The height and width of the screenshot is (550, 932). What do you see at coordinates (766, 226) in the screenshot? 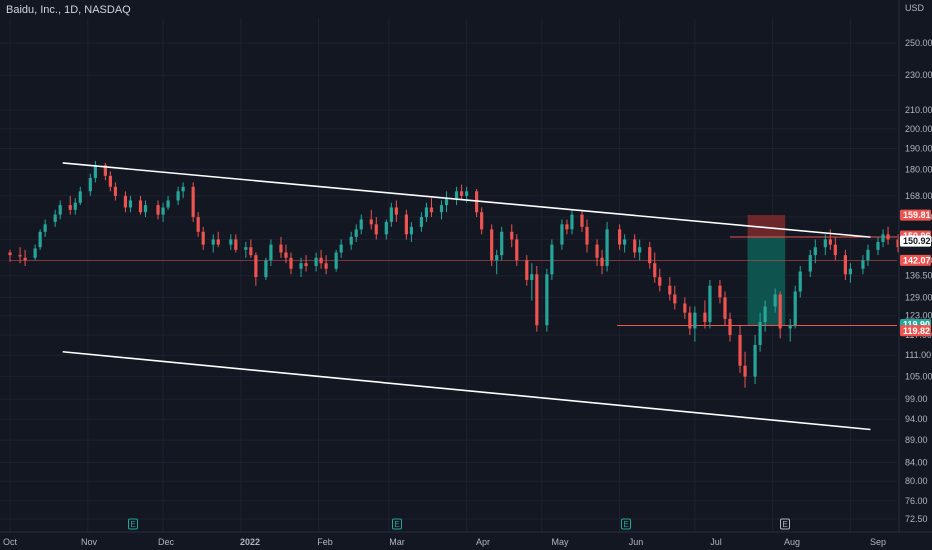
I see `stop-loss-zone` at bounding box center [766, 226].